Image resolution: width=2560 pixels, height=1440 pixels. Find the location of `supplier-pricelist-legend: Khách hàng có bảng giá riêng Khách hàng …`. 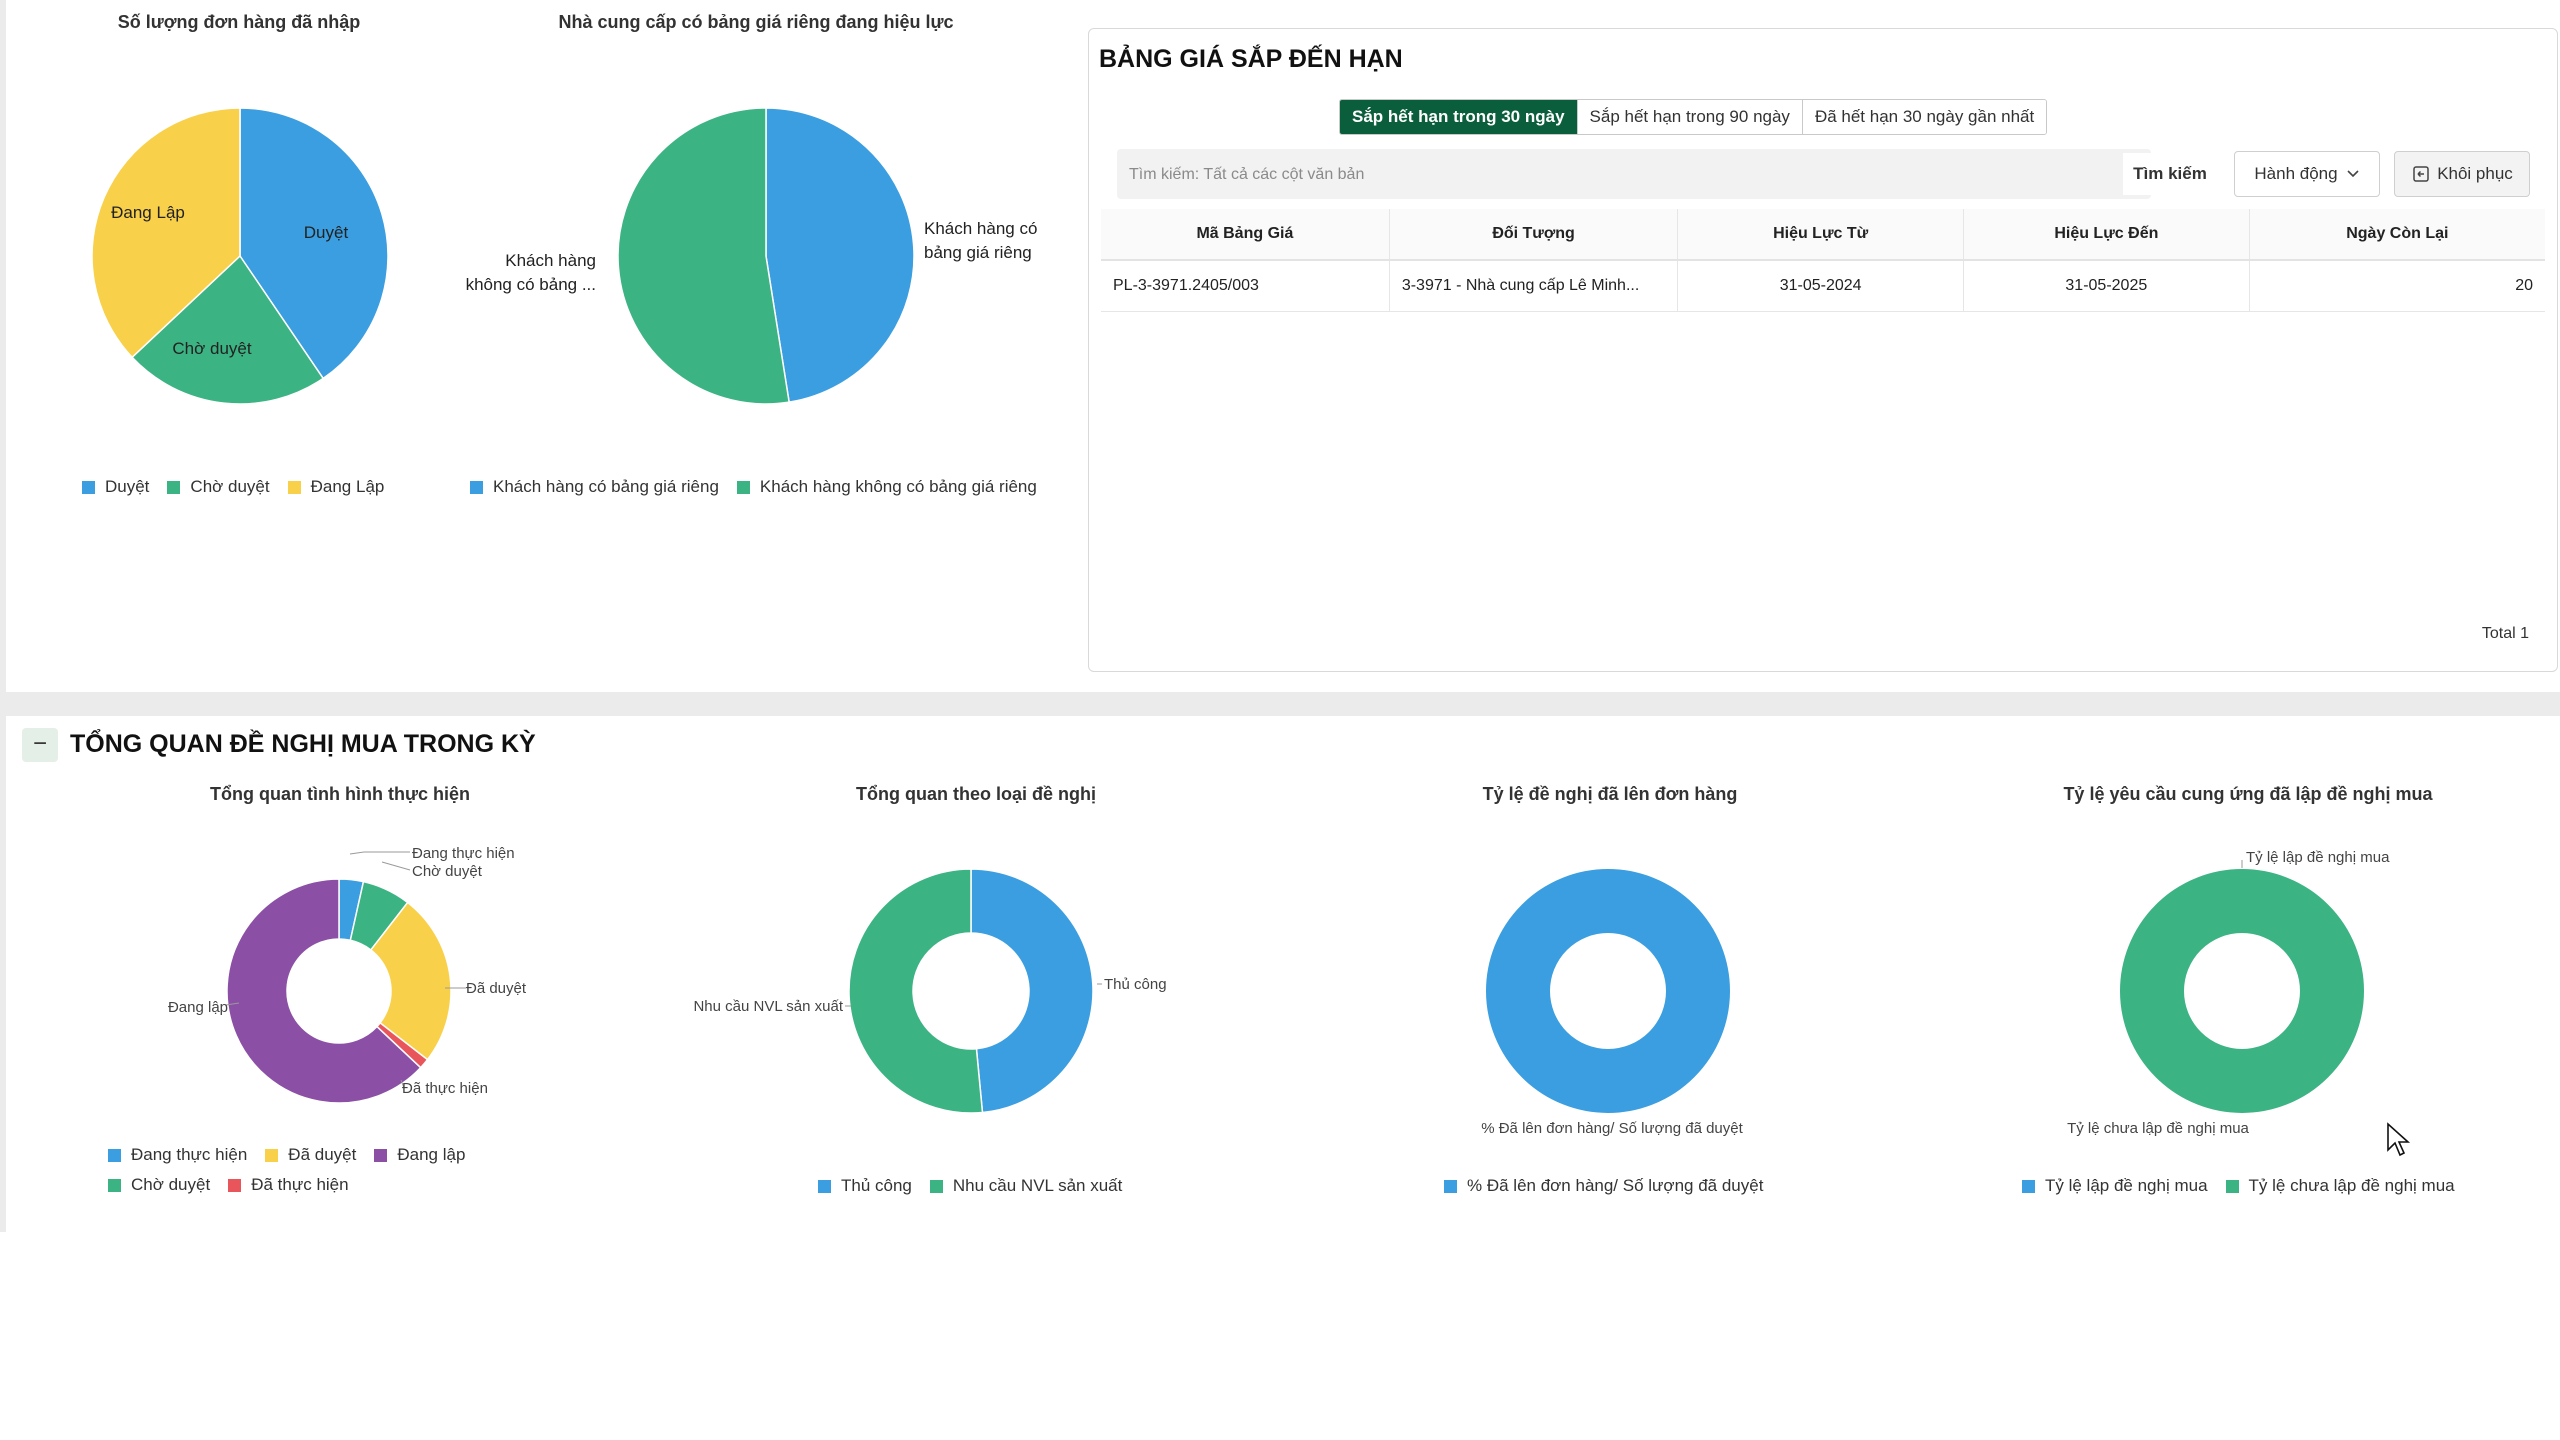

supplier-pricelist-legend: Khách hàng có bảng giá riêng Khách hàng … is located at coordinates (762, 487).